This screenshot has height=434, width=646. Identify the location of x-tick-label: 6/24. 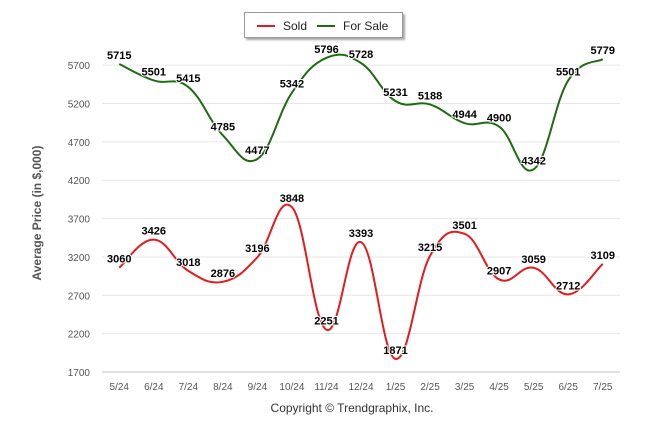
(154, 387).